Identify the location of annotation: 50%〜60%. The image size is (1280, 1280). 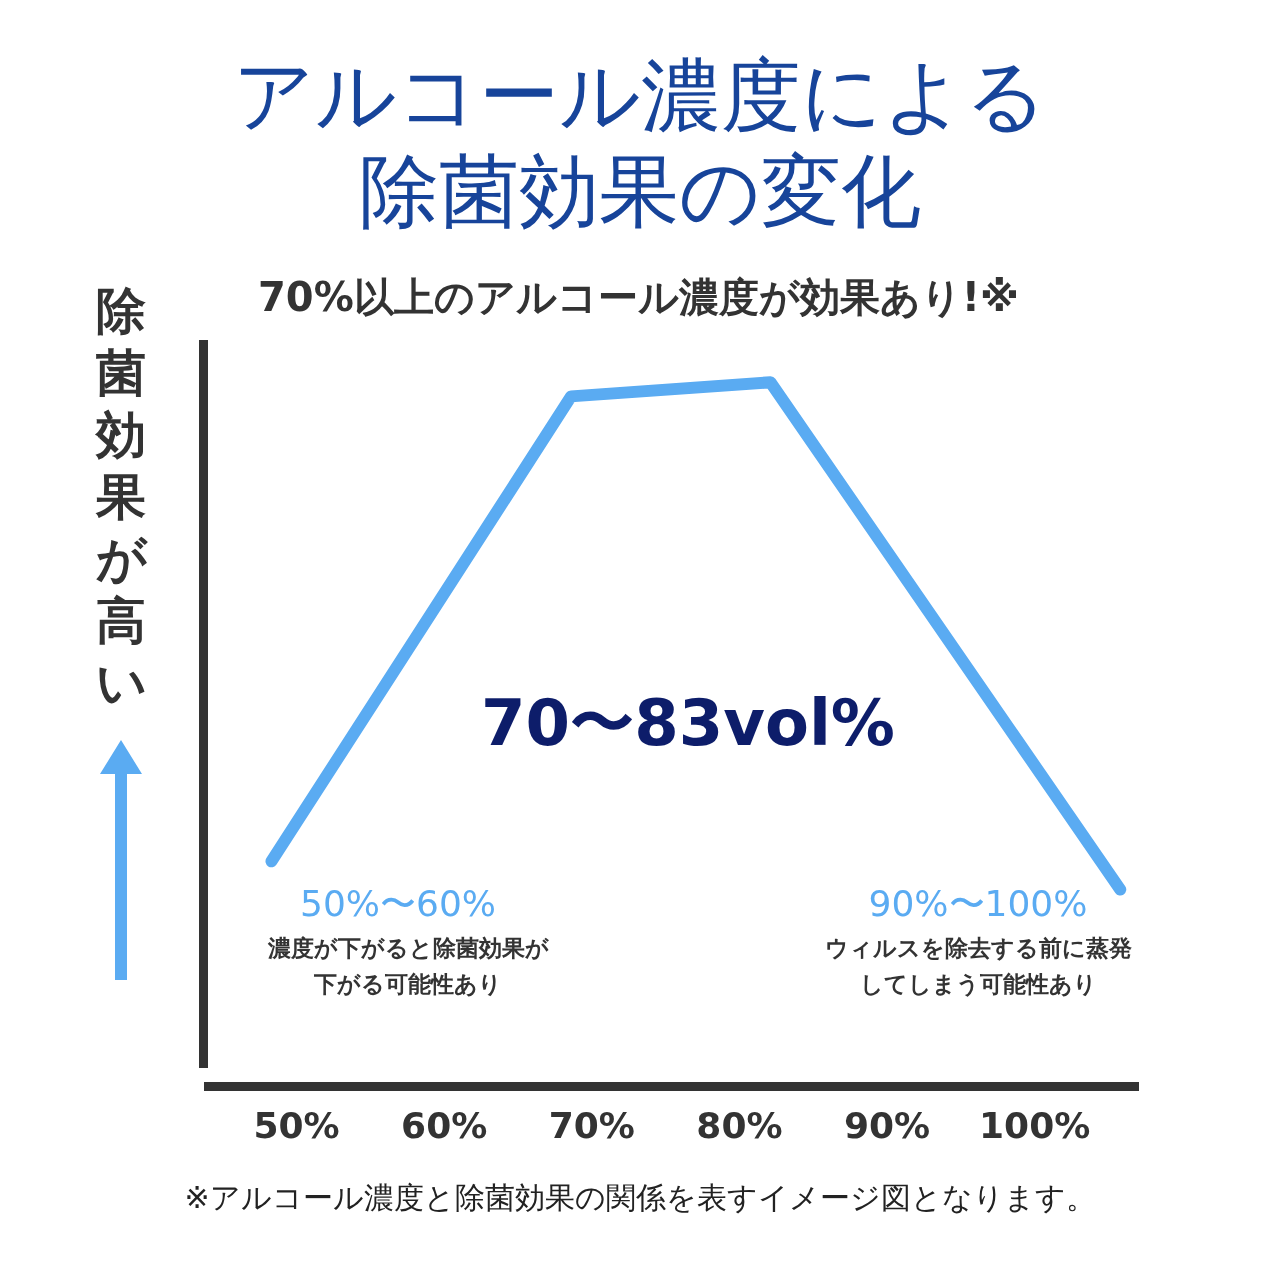
(398, 904).